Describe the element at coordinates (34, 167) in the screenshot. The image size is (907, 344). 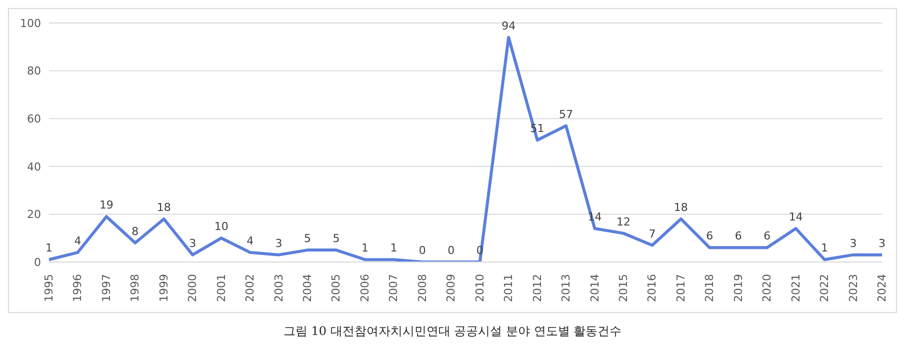
I see `y-tick-label: 40` at that location.